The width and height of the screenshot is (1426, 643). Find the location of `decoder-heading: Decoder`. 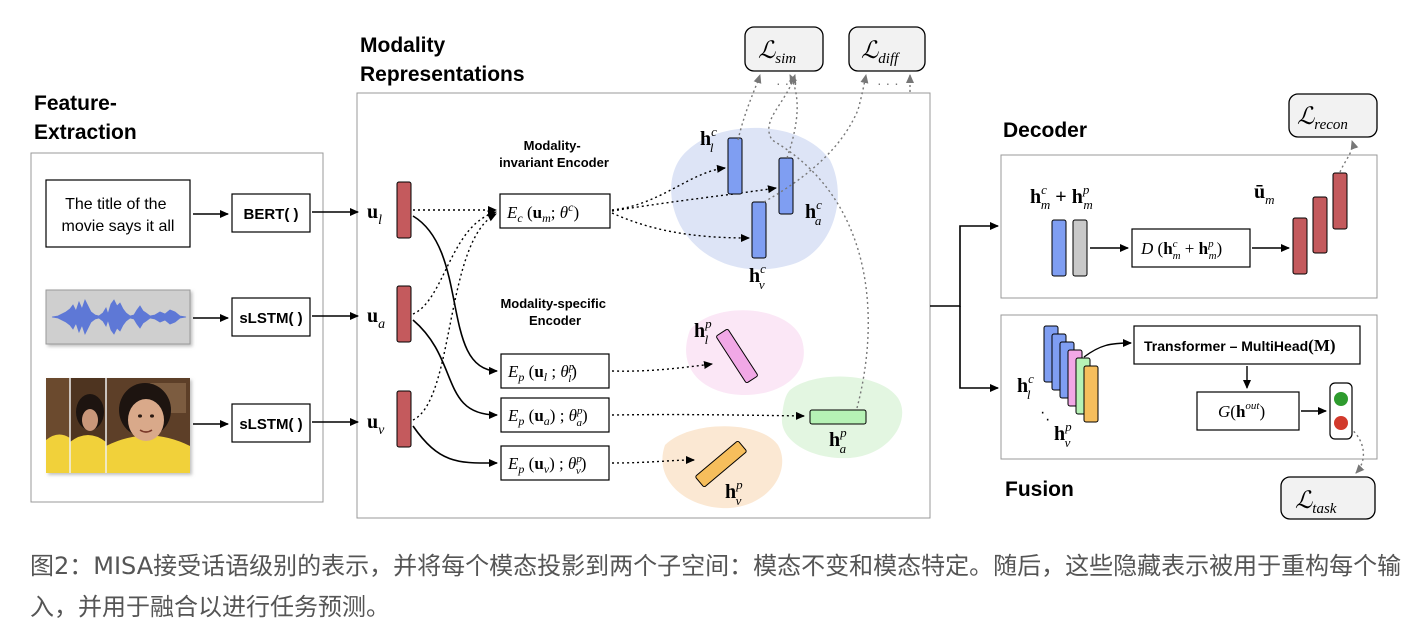

decoder-heading: Decoder is located at coordinates (1045, 130).